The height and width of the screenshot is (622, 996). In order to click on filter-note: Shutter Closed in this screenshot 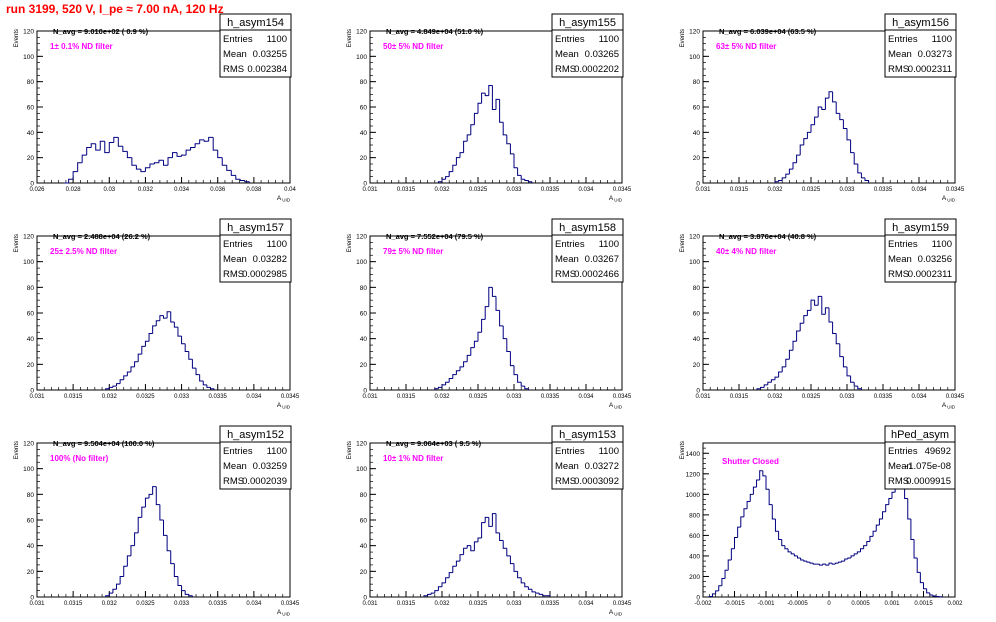, I will do `click(750, 461)`.